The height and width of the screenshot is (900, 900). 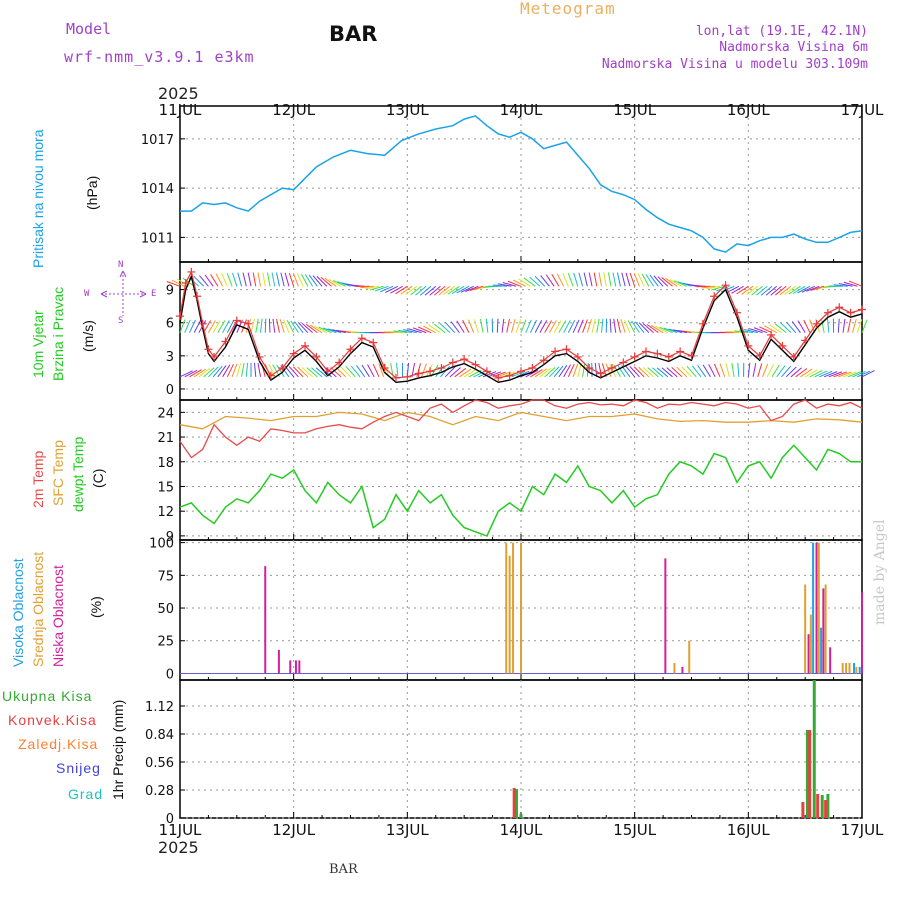 I want to click on y-tick-label: 15, so click(x=165, y=487).